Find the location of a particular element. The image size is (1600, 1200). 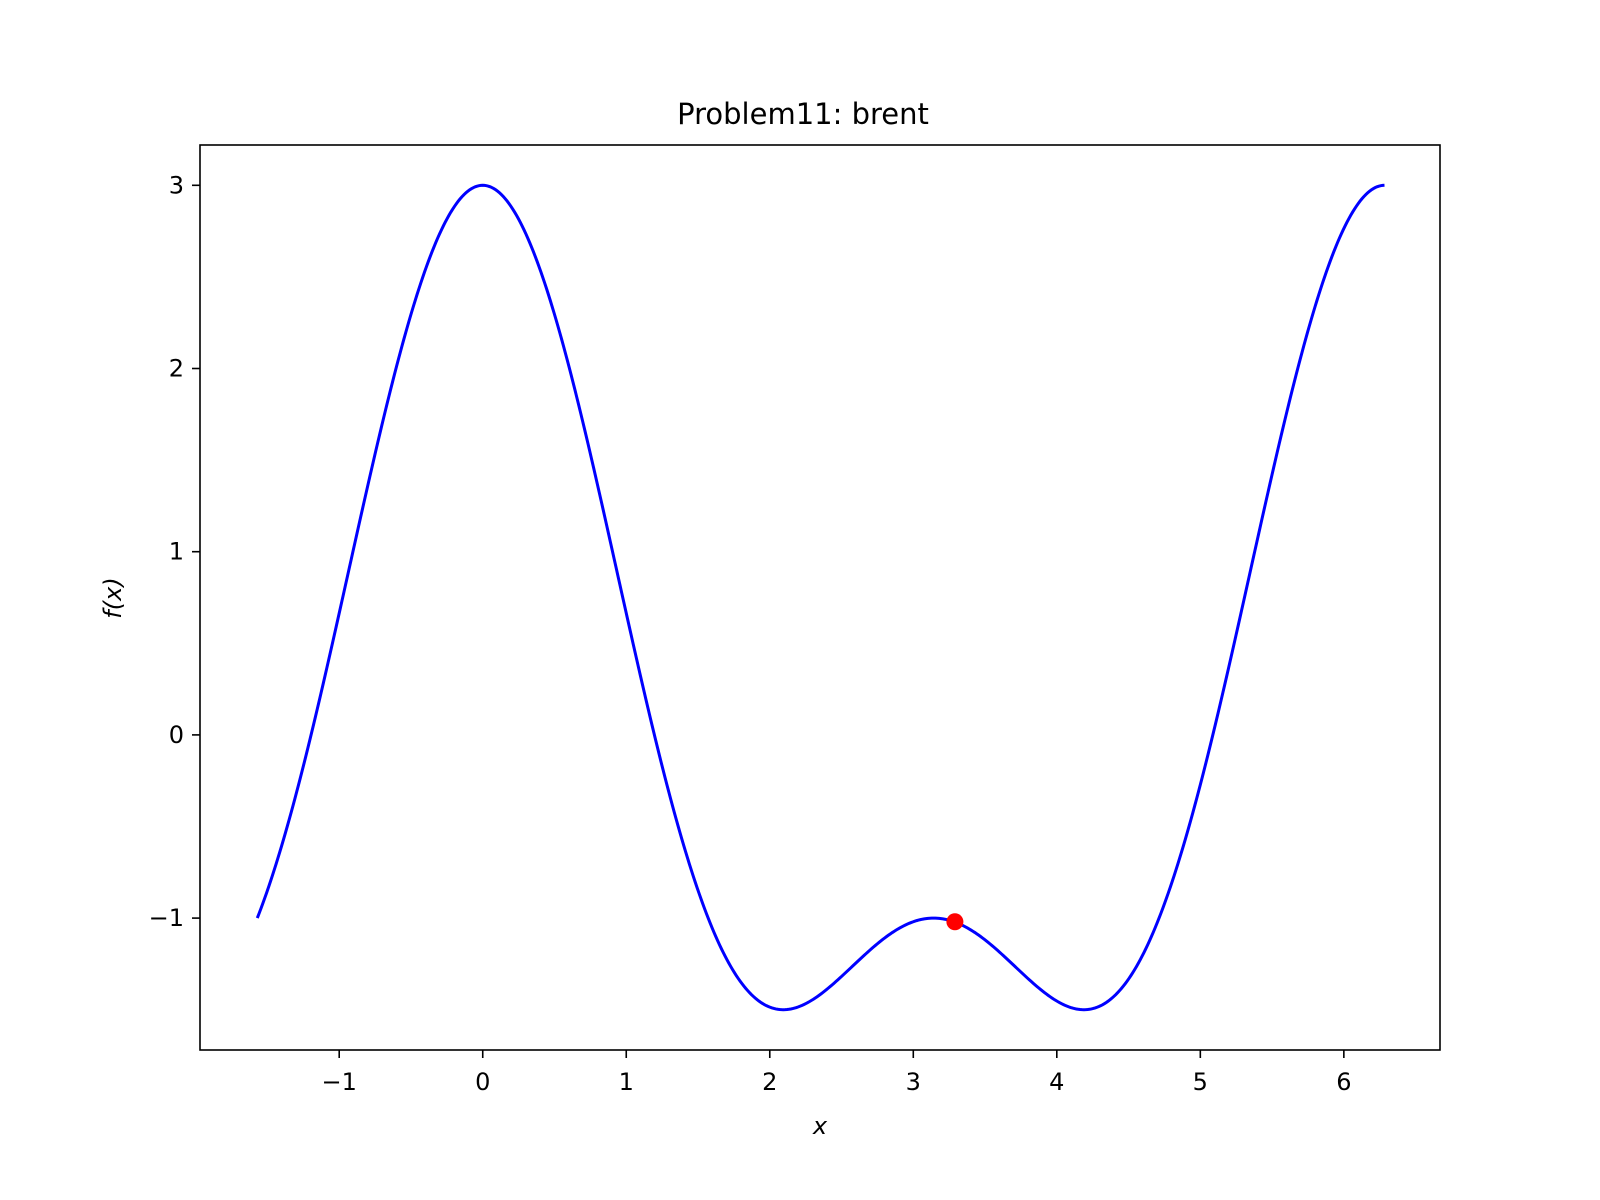

y-tick-label: −1 is located at coordinates (166, 918).